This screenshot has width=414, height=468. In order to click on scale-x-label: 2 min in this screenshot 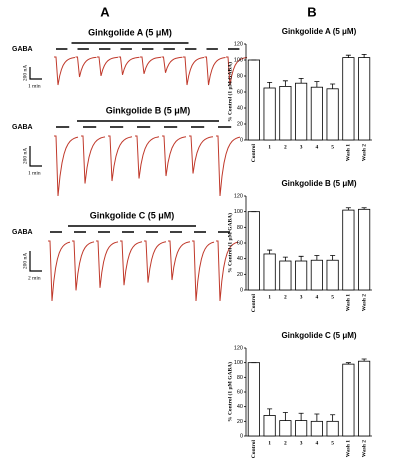, I will do `click(34, 278)`.